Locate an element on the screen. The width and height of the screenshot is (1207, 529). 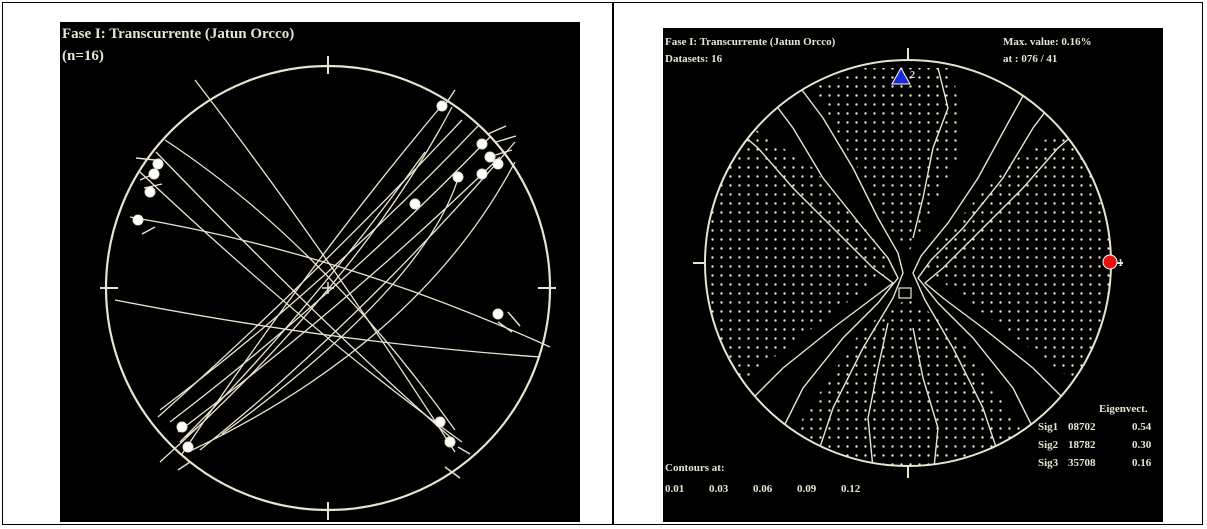
column-divider is located at coordinates (613, 263).